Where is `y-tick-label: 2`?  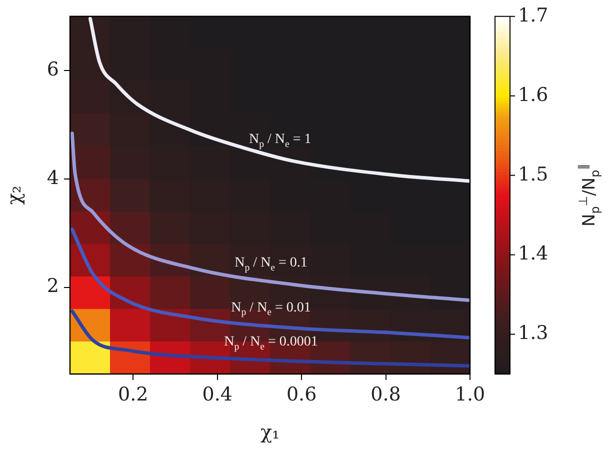 y-tick-label: 2 is located at coordinates (52, 286).